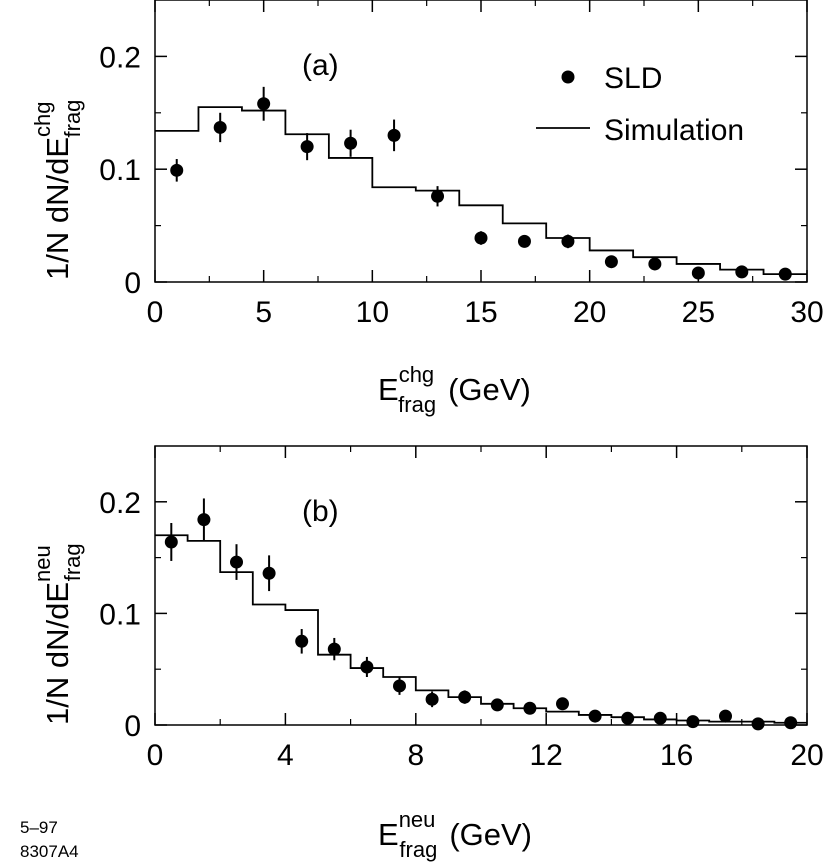  Describe the element at coordinates (546, 755) in the screenshot. I see `x-tick-label: 12` at that location.